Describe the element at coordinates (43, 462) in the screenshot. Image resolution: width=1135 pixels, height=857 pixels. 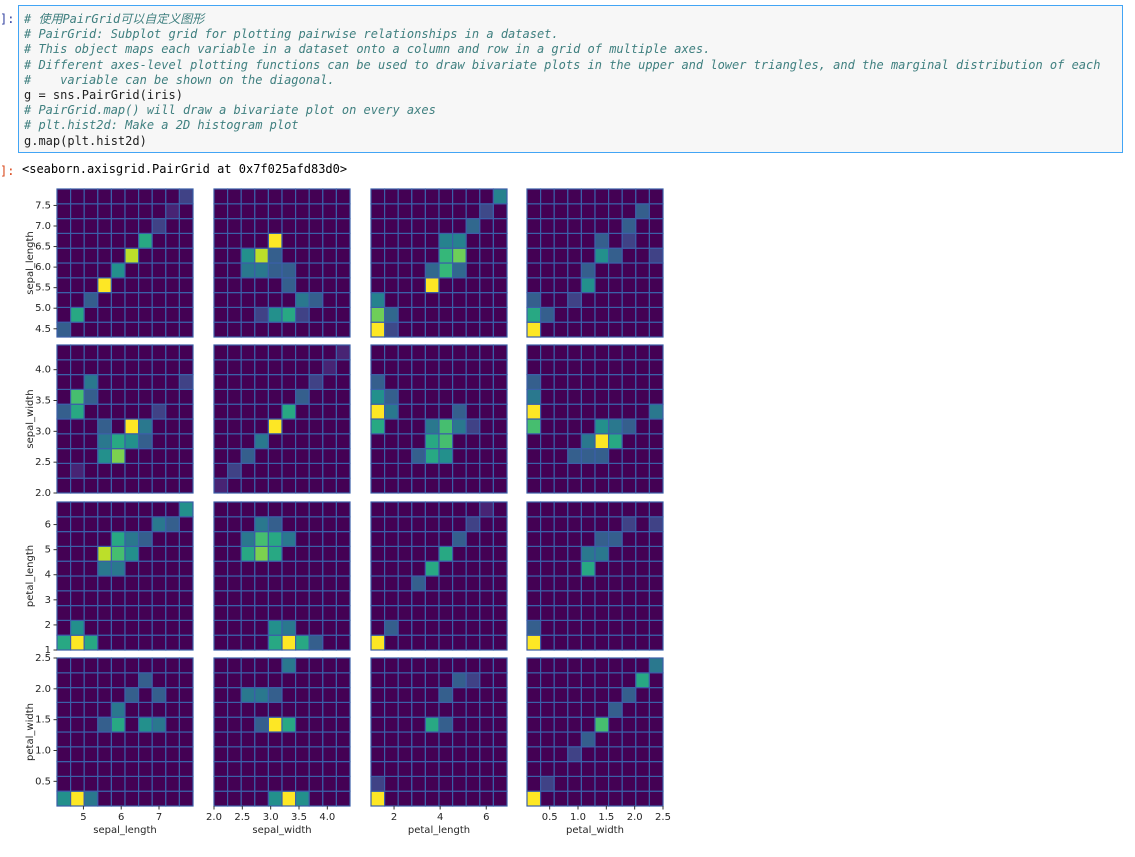
I see `y-tick-label: 2.5` at that location.